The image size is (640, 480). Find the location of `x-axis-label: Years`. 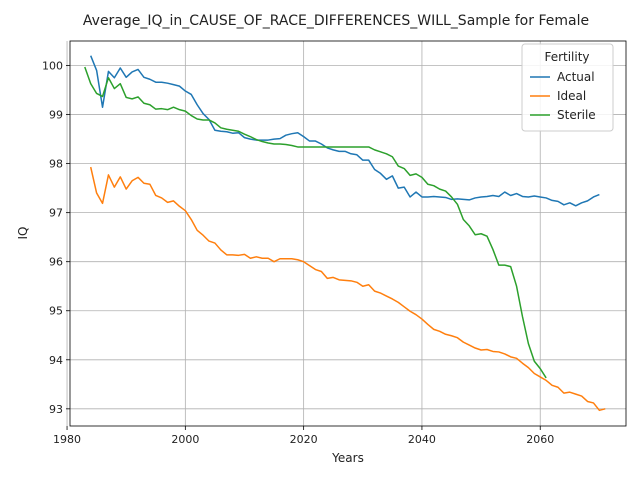

x-axis-label: Years is located at coordinates (347, 458).